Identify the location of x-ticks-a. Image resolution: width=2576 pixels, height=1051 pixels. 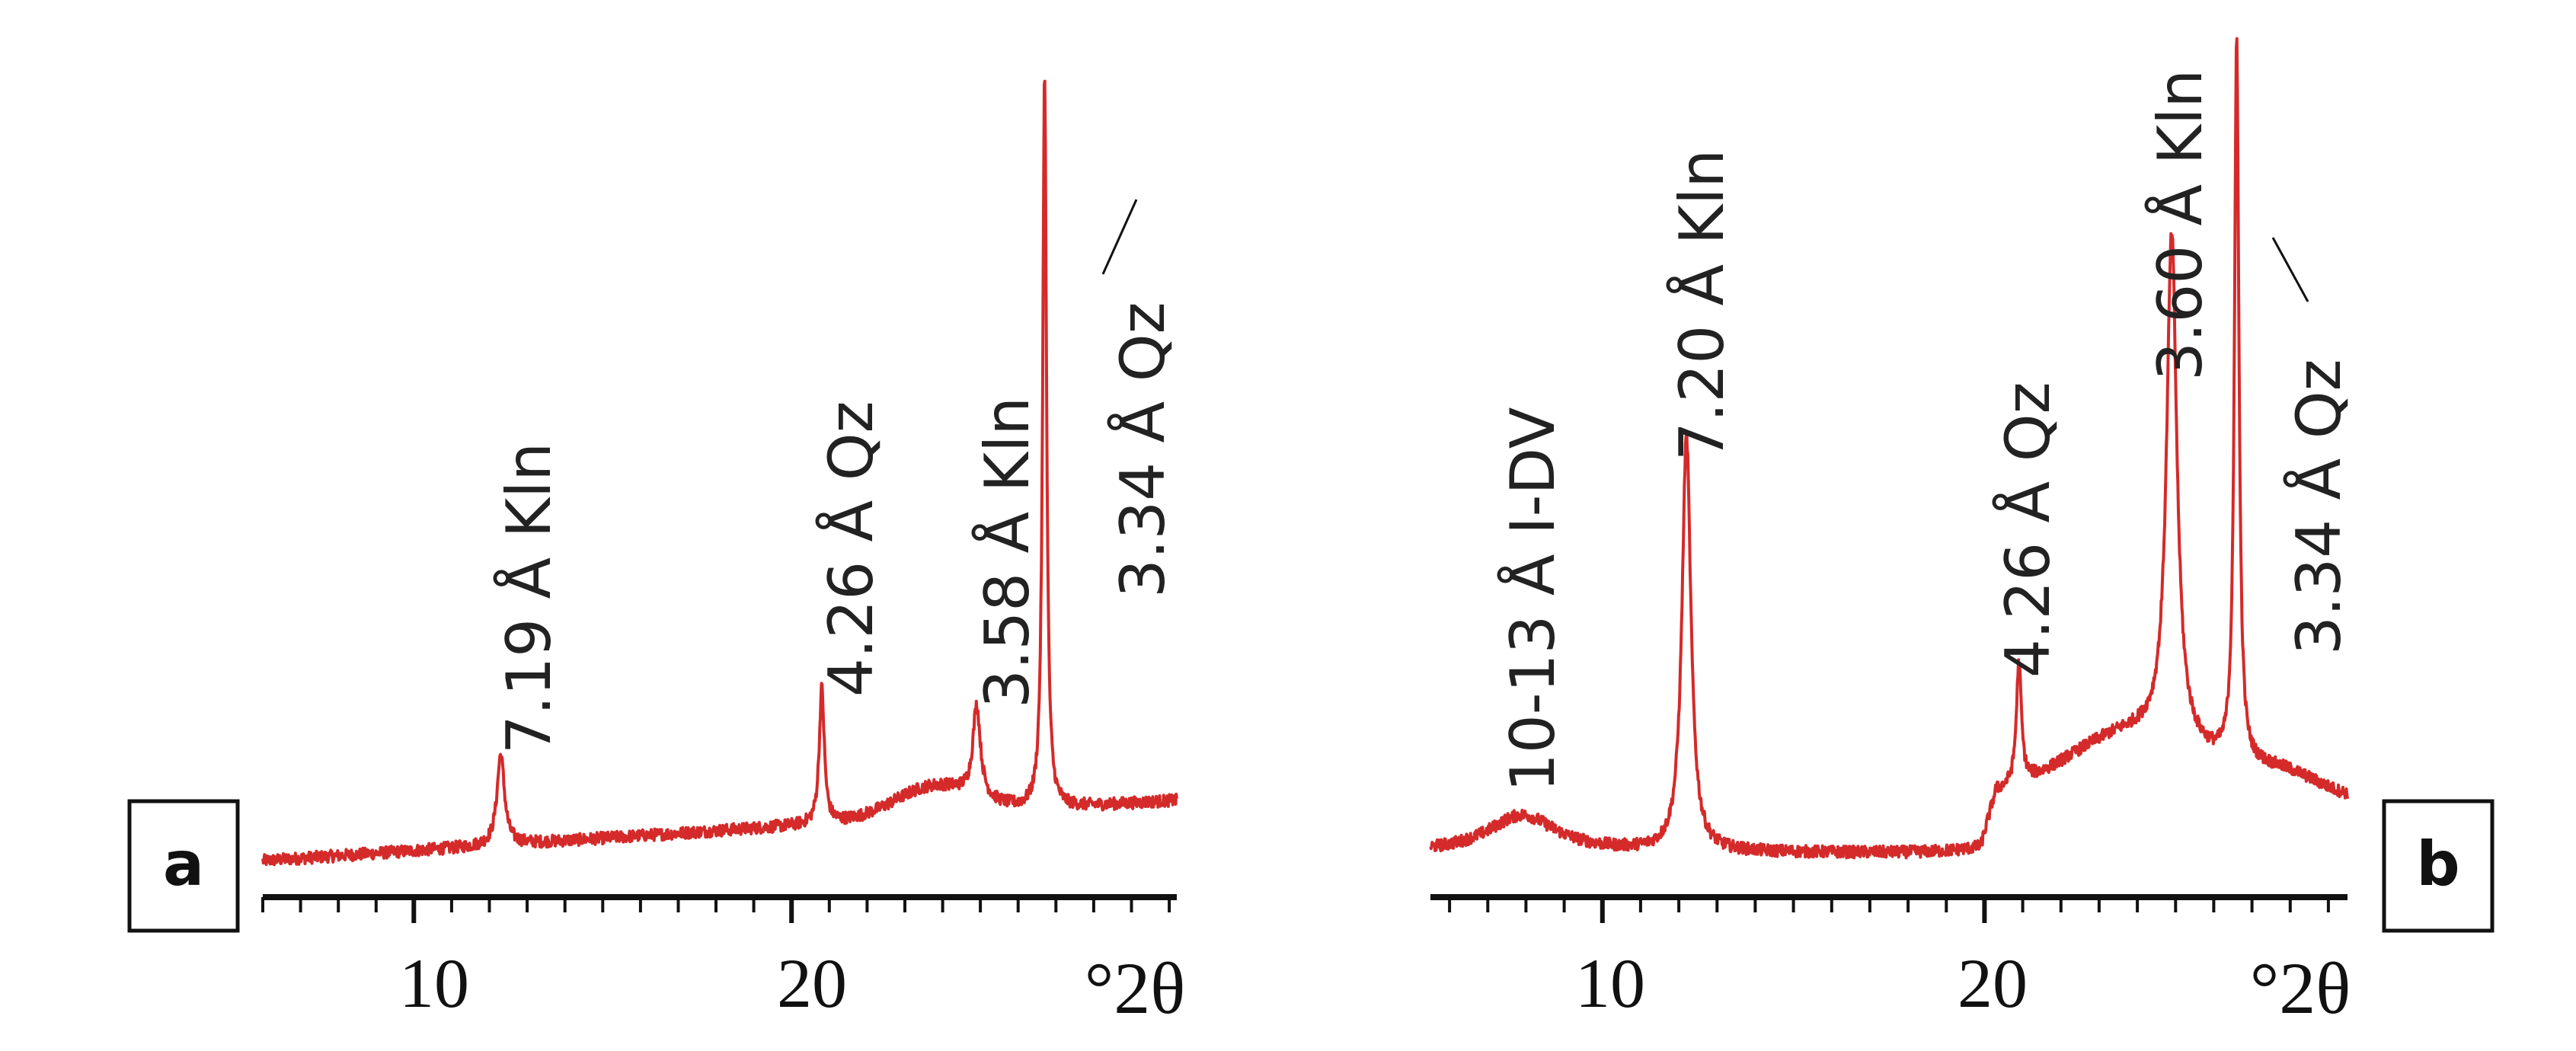
(716, 910).